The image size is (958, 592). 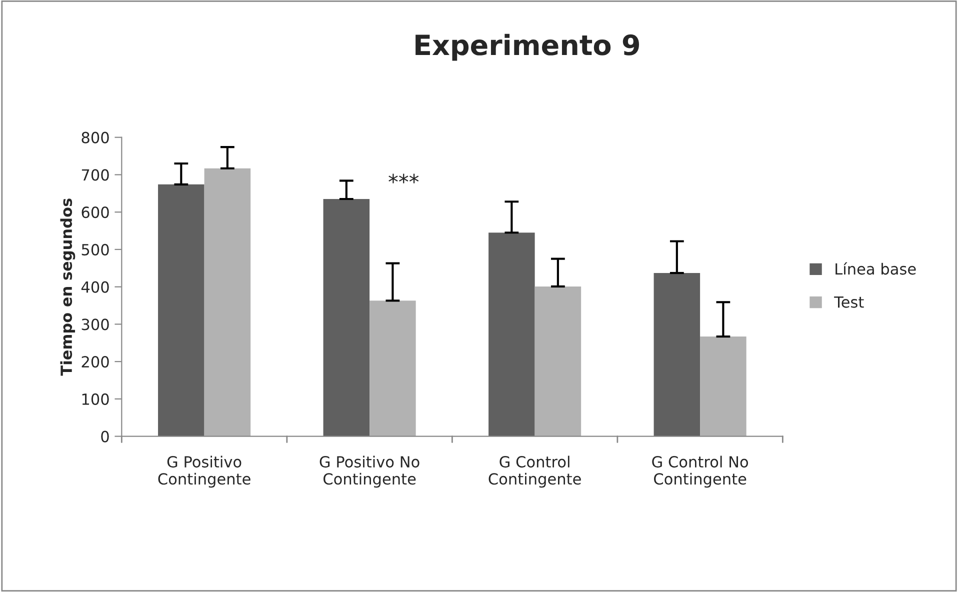 What do you see at coordinates (876, 268) in the screenshot?
I see `legend-label: Línea base` at bounding box center [876, 268].